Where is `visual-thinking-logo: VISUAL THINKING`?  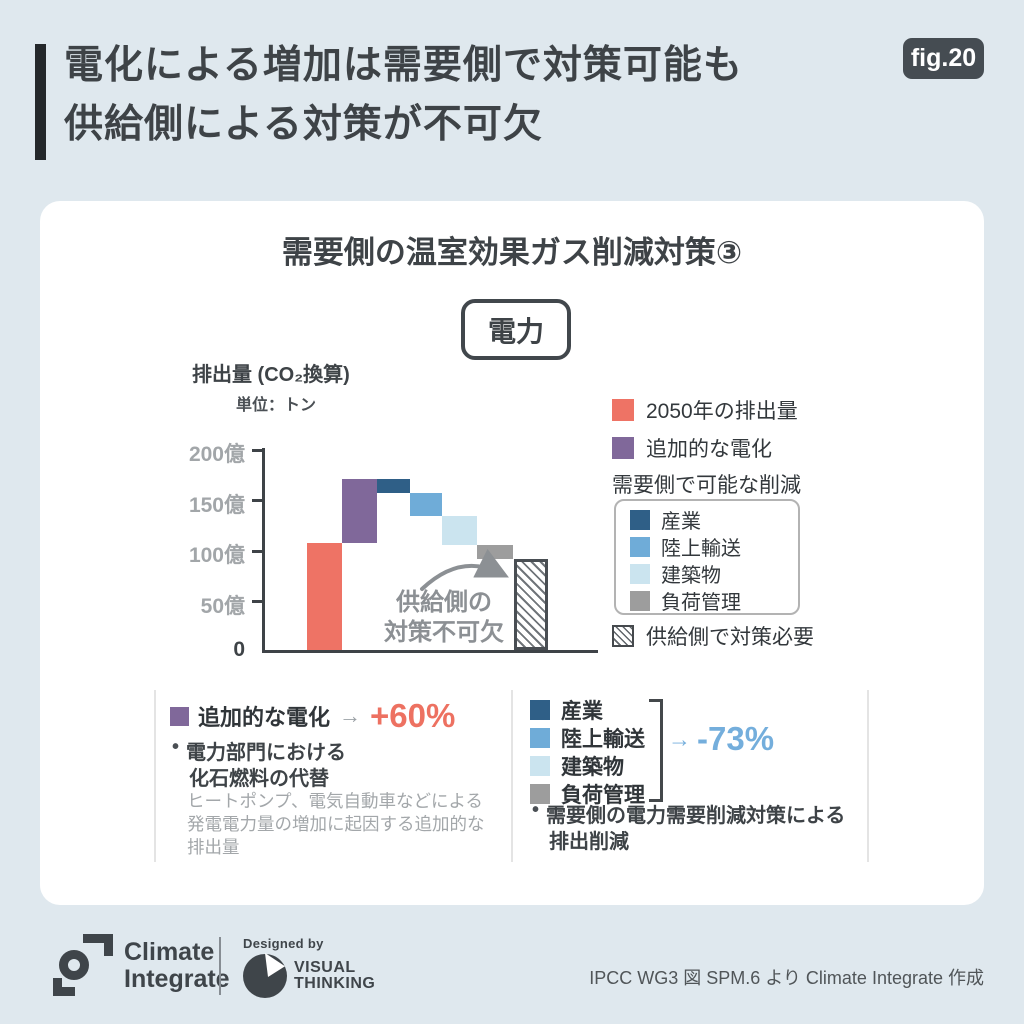
visual-thinking-logo: VISUAL THINKING is located at coordinates (309, 975).